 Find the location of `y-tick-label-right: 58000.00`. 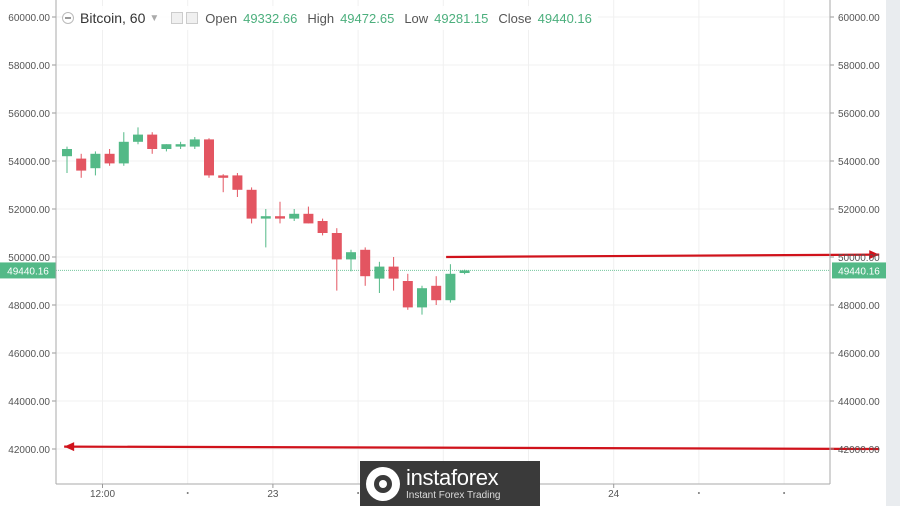

y-tick-label-right: 58000.00 is located at coordinates (859, 66).